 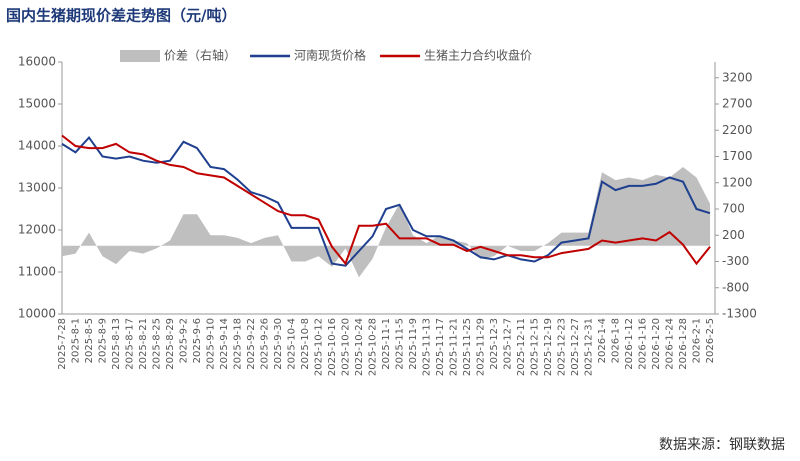 I want to click on y2-tick-label: 1200, so click(x=737, y=182).